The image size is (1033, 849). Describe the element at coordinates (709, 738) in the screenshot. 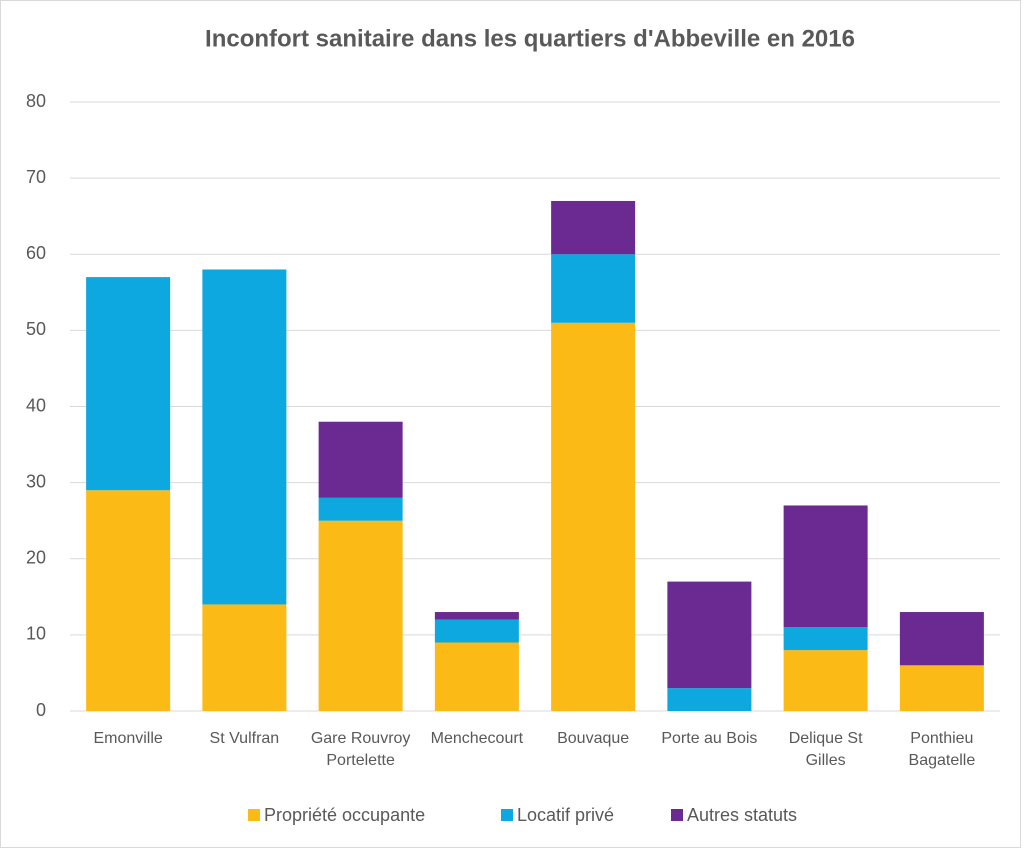

I see `x-tick-label: Porte au Bois` at that location.